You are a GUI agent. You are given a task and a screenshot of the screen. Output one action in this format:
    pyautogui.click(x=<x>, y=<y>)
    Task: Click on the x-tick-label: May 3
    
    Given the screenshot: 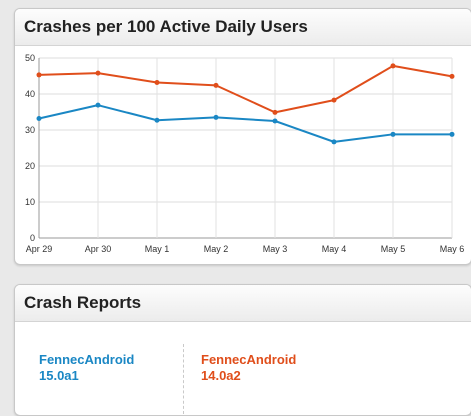 What is the action you would take?
    pyautogui.click(x=275, y=249)
    